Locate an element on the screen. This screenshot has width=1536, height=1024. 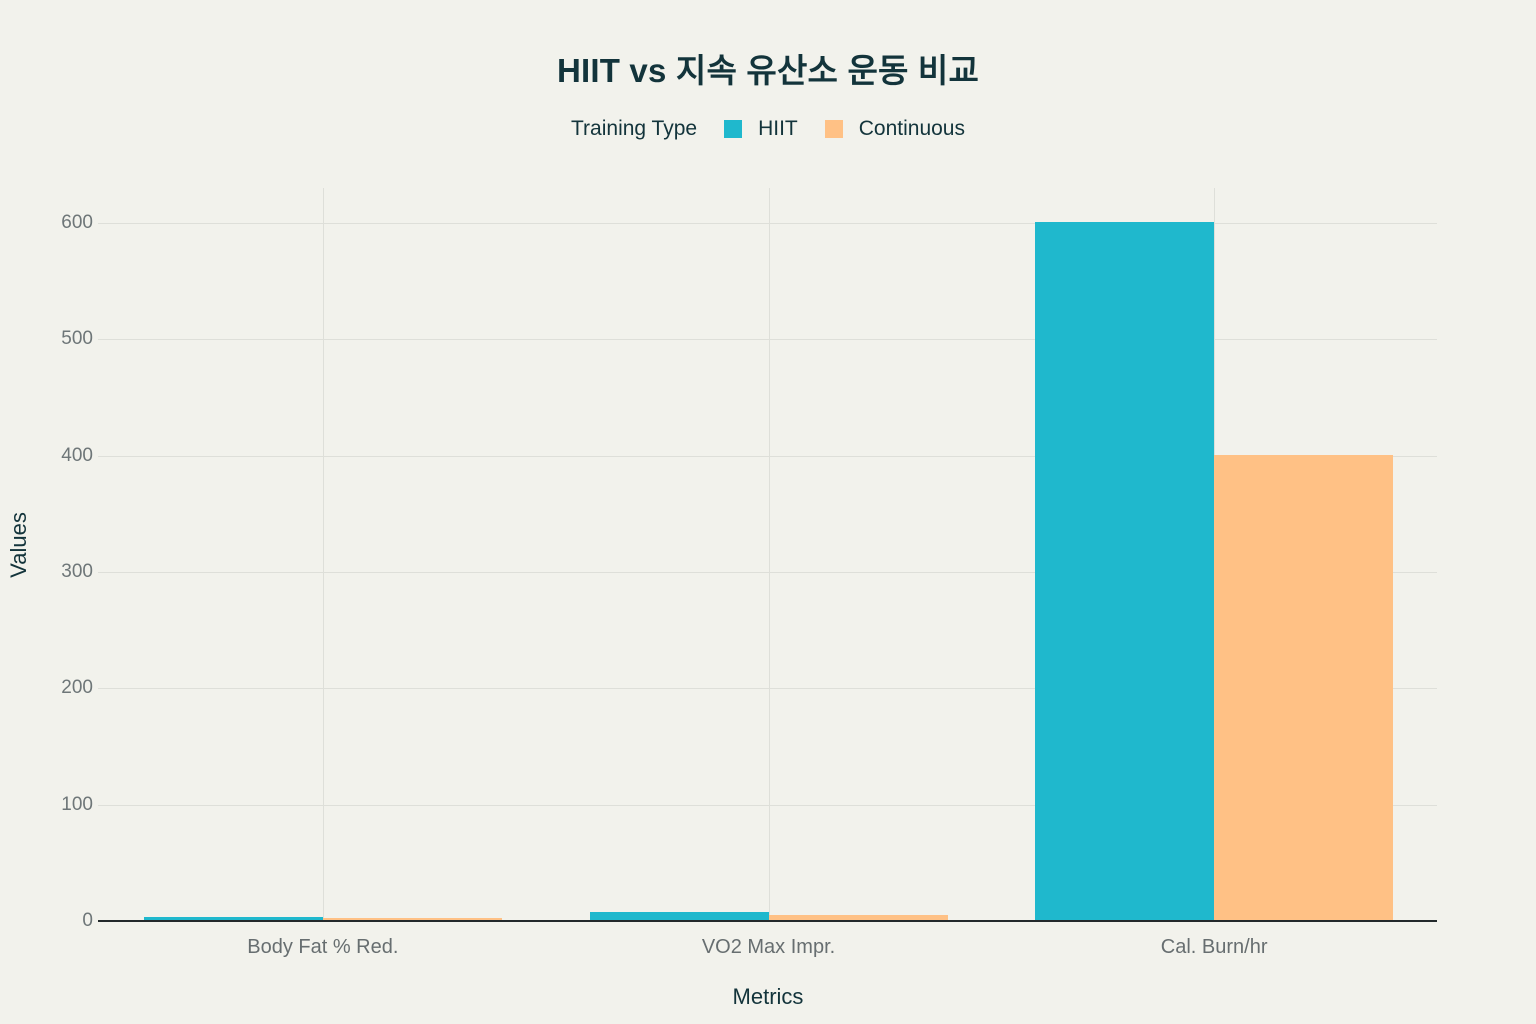
chart-title: HIIT vs 지속 유산소 운동 비교 is located at coordinates (768, 70).